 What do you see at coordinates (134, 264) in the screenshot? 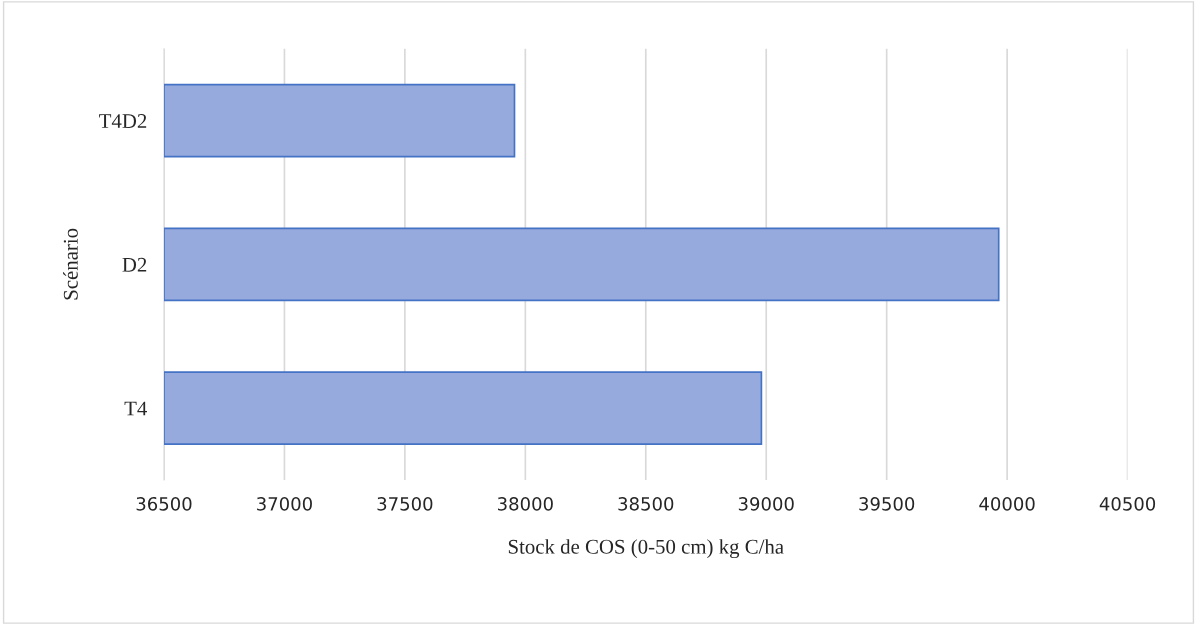
I see `y-tick-label: D2` at bounding box center [134, 264].